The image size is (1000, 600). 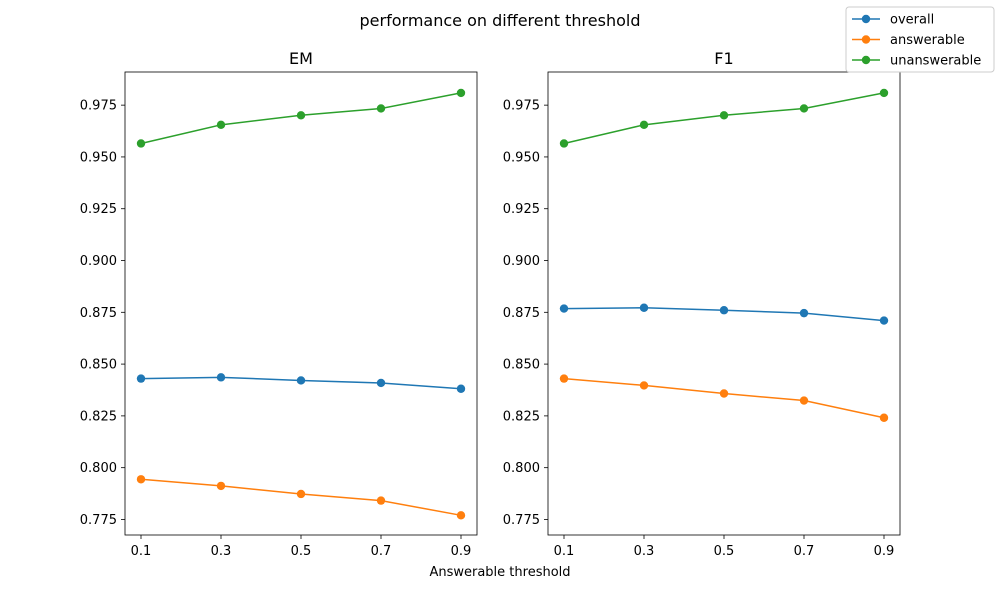 I want to click on legend-marker-unanswerable, so click(x=866, y=60).